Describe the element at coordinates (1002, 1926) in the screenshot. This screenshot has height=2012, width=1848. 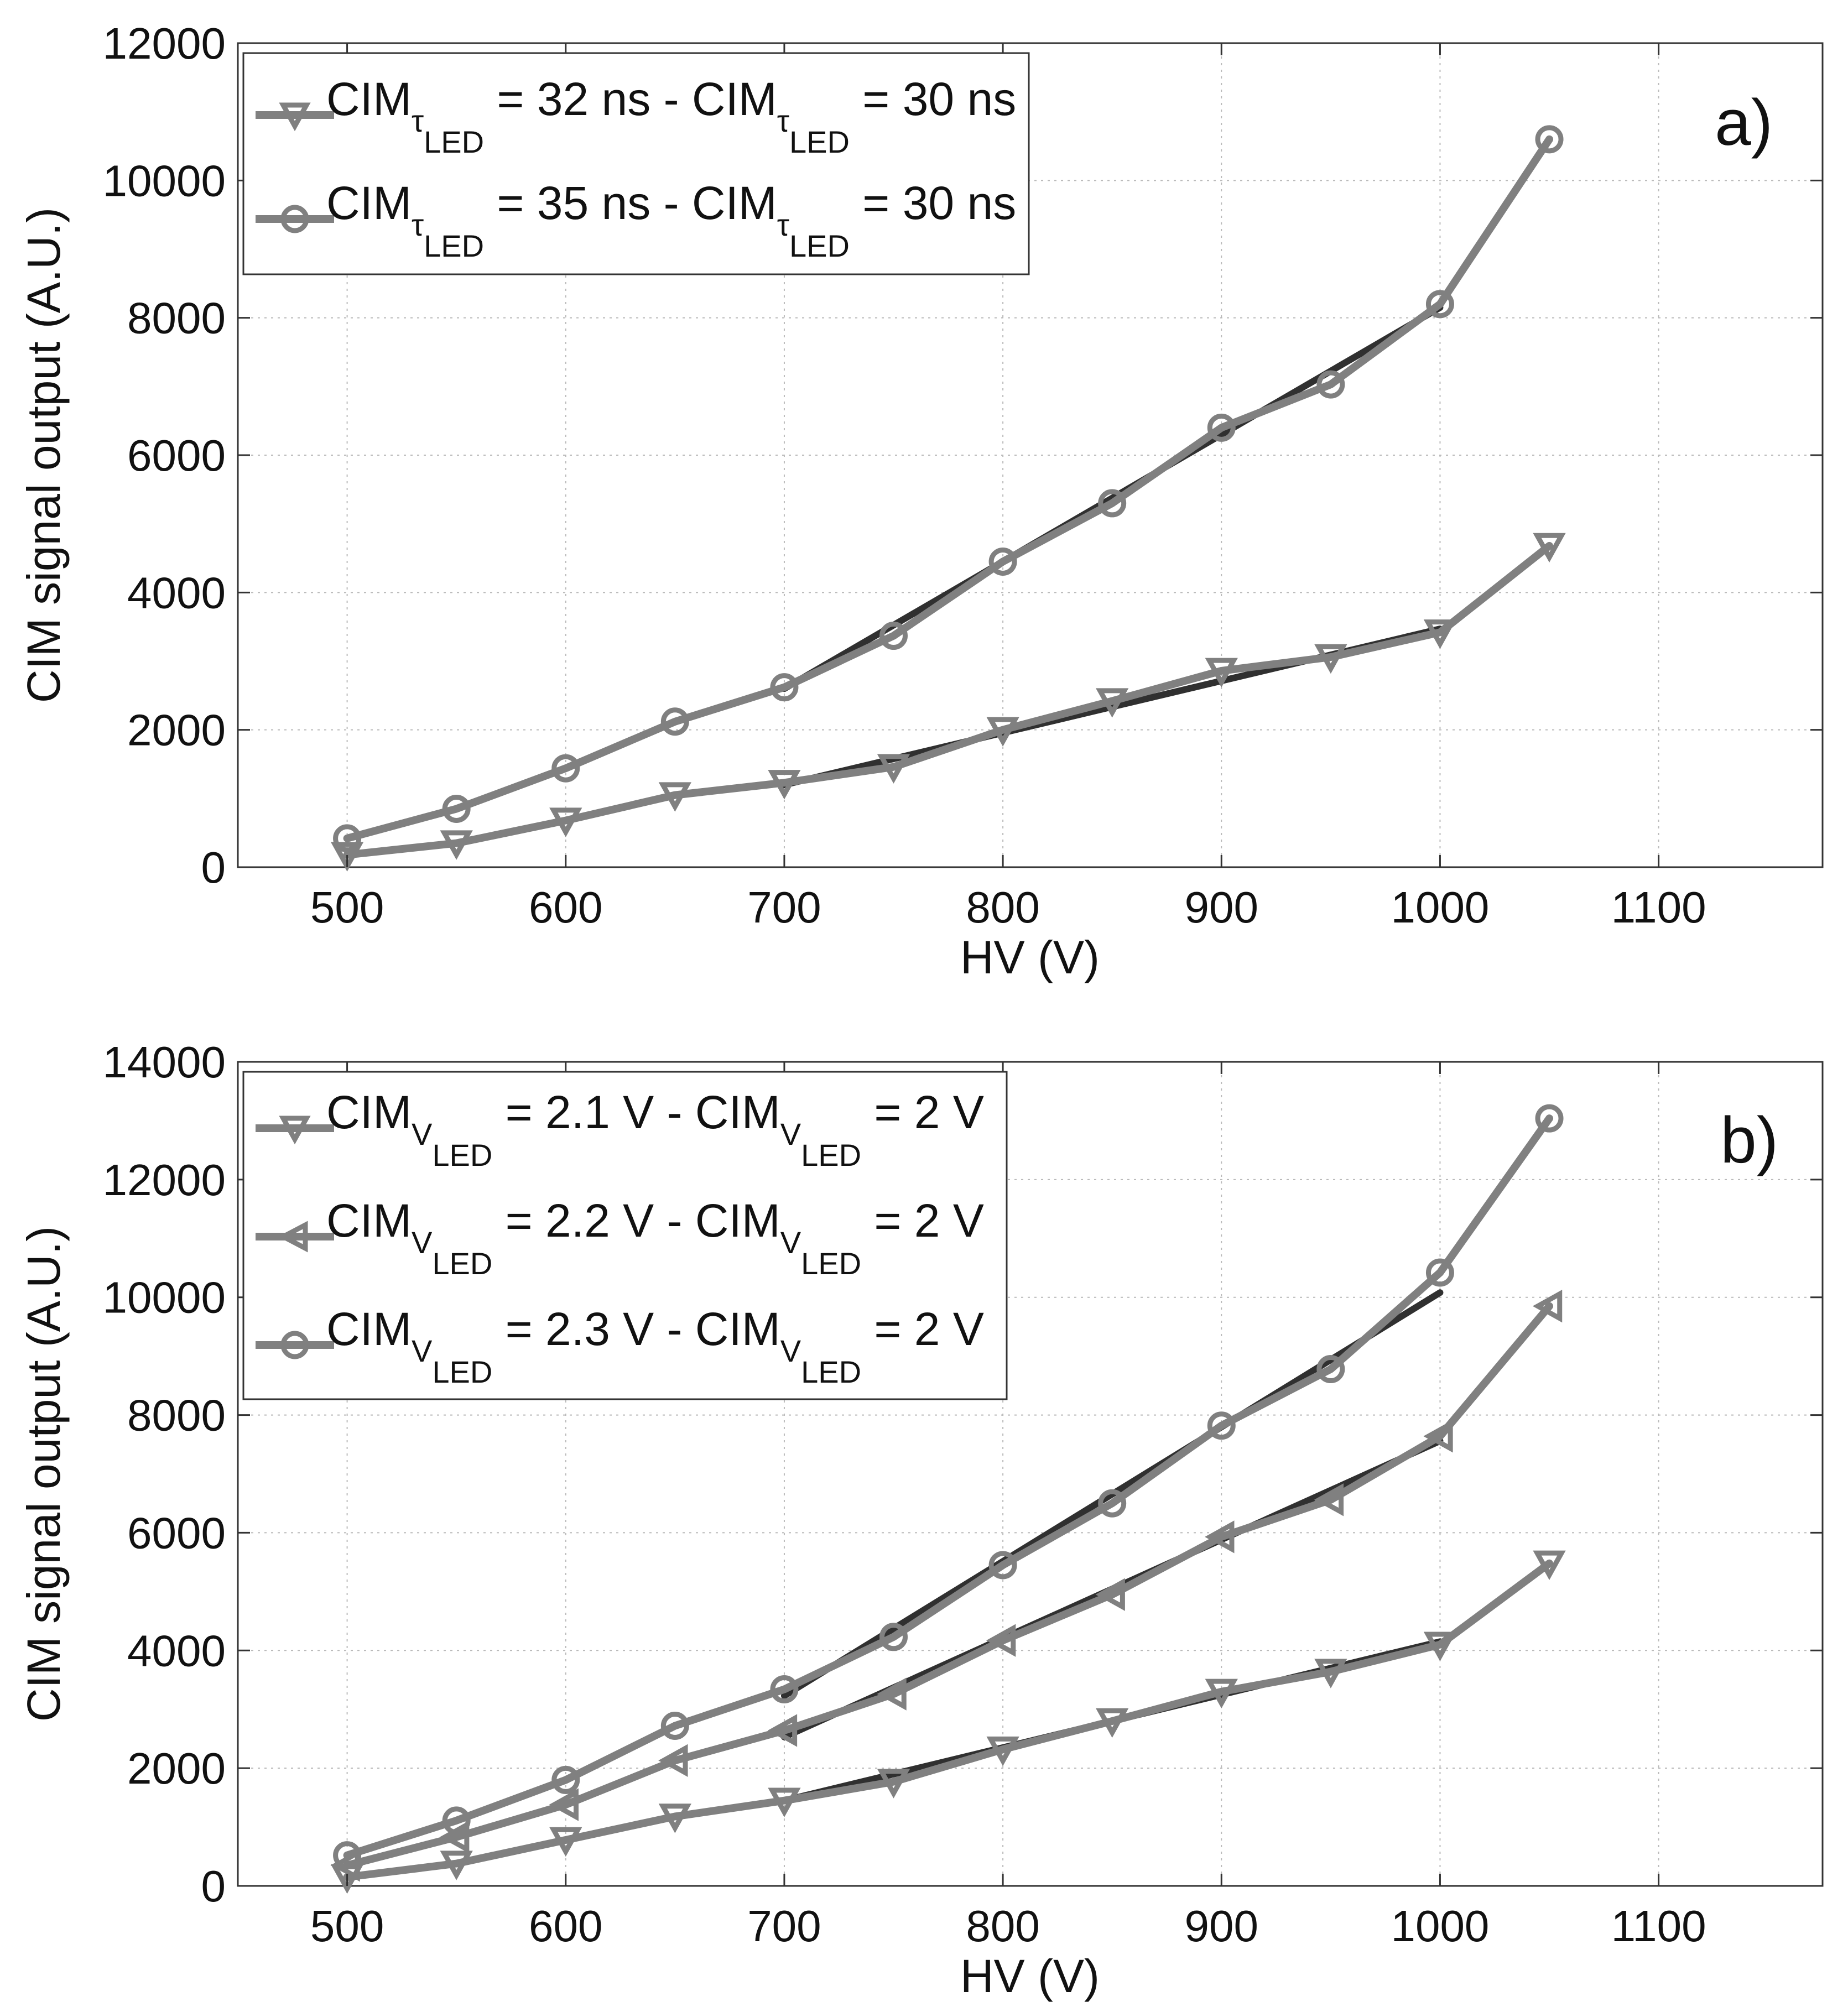
I see `x-tick-label-b-3: 800` at that location.